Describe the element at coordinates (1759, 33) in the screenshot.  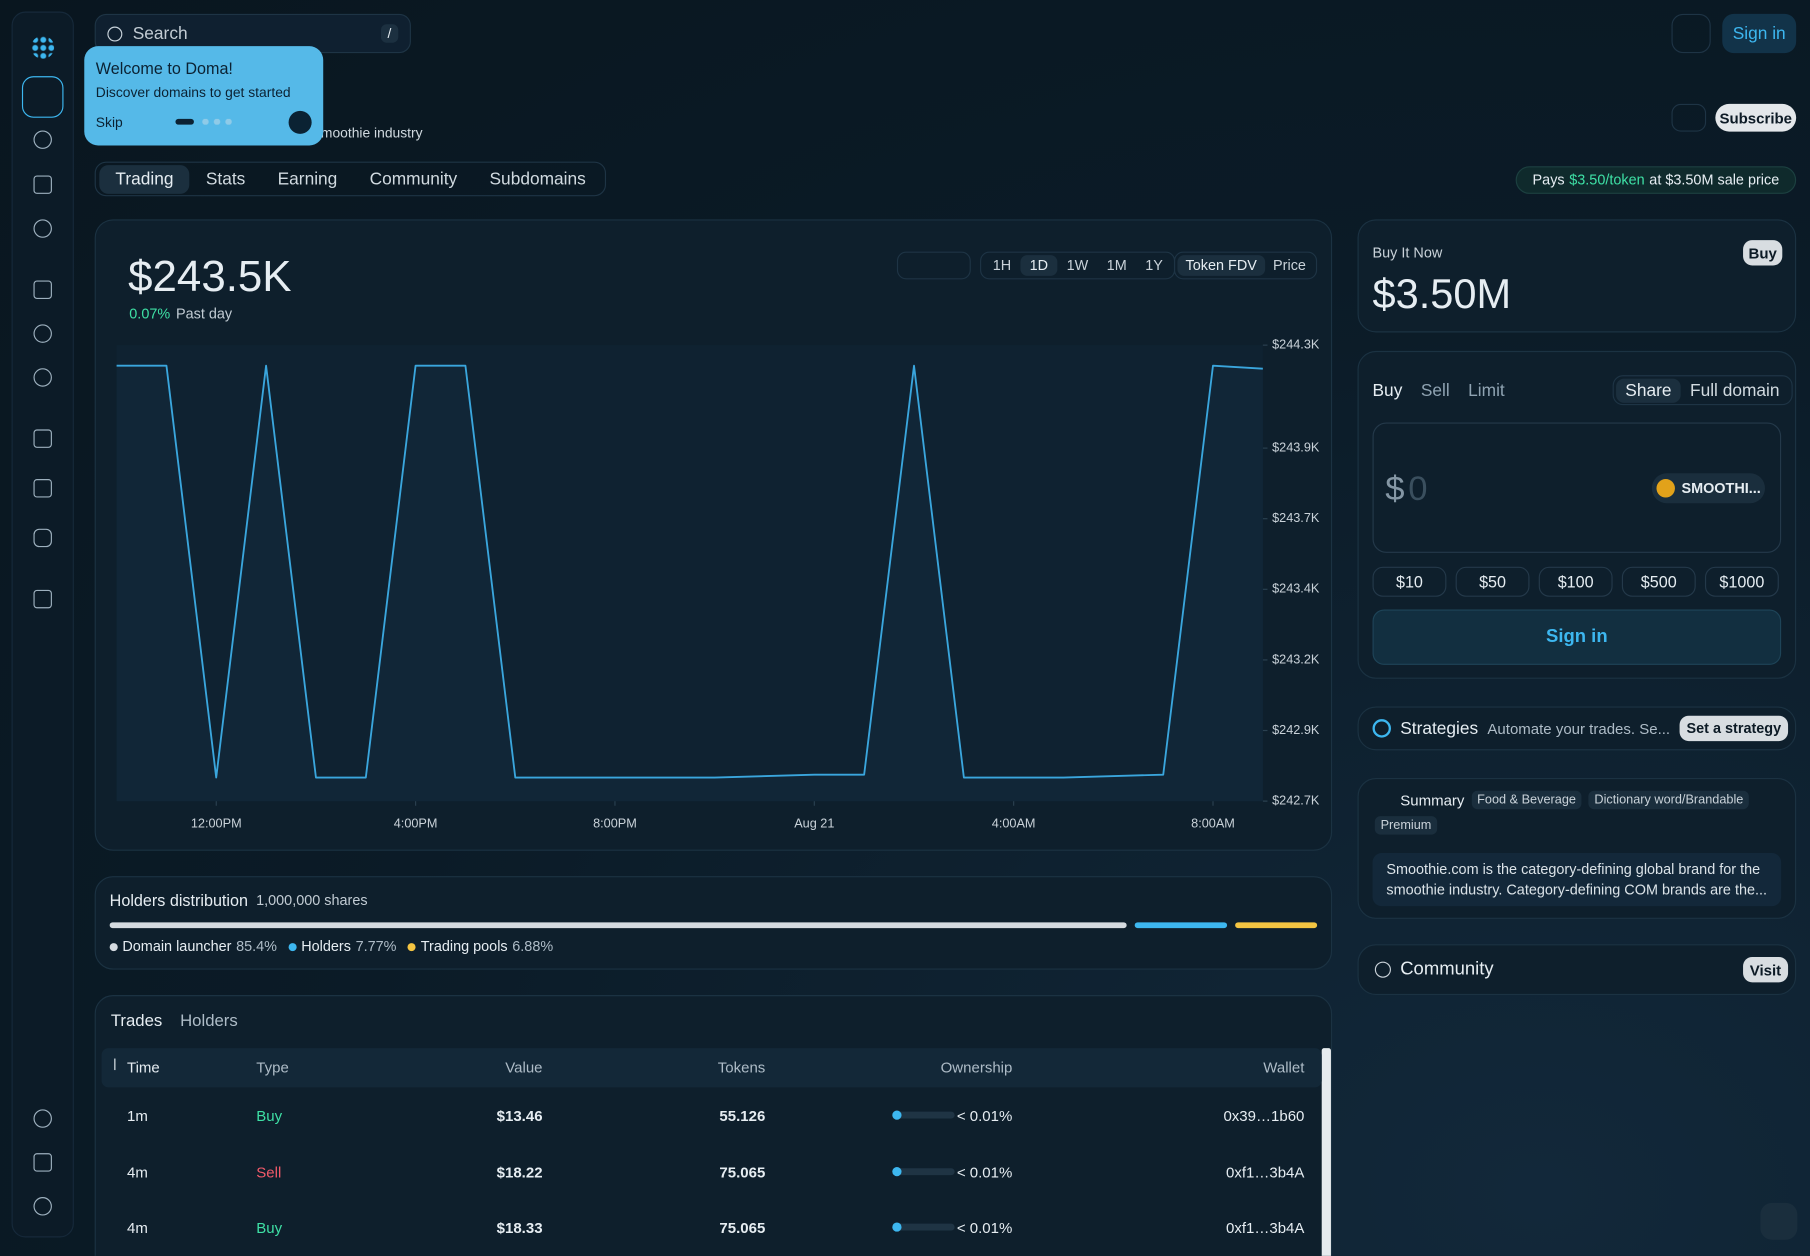
I see `sign-in-button: Sign in` at that location.